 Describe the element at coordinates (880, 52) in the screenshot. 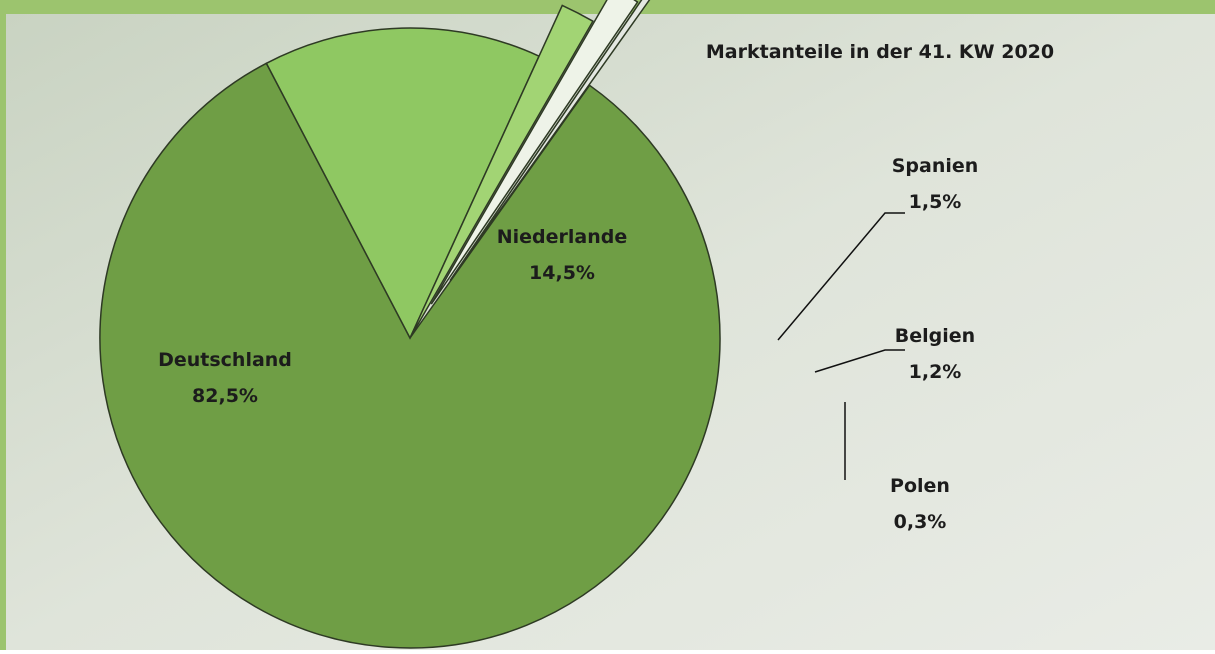

I see `chart-title: Marktanteile in der 41. KW 2020` at that location.